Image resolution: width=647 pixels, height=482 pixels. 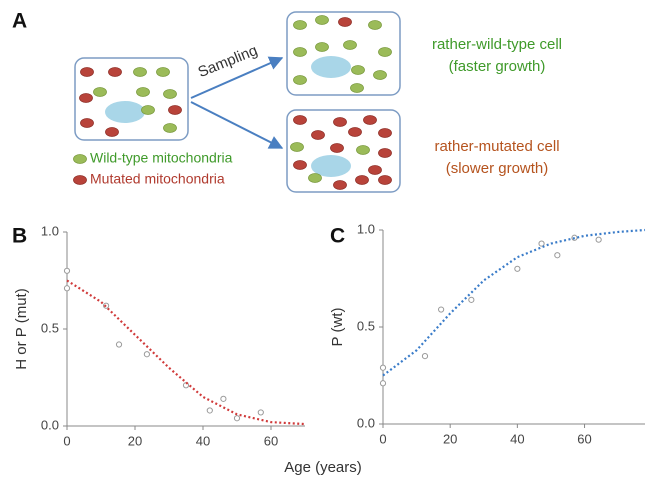 I want to click on y-axis-label: P (wt), so click(x=337, y=327).